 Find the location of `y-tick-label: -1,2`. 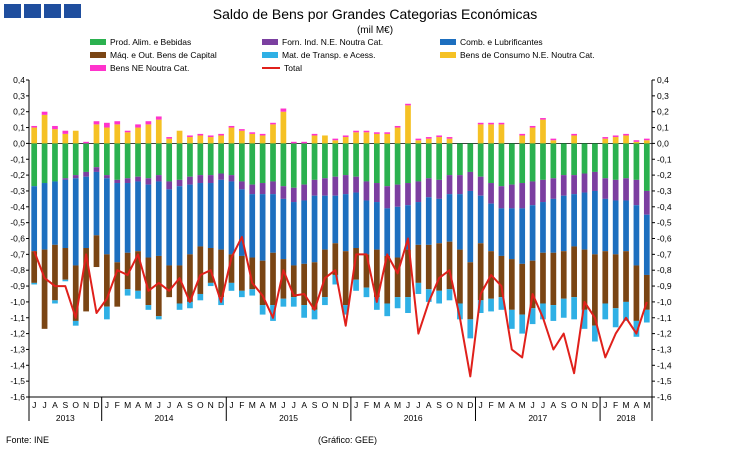

y-tick-label: -1,2 is located at coordinates (664, 334).